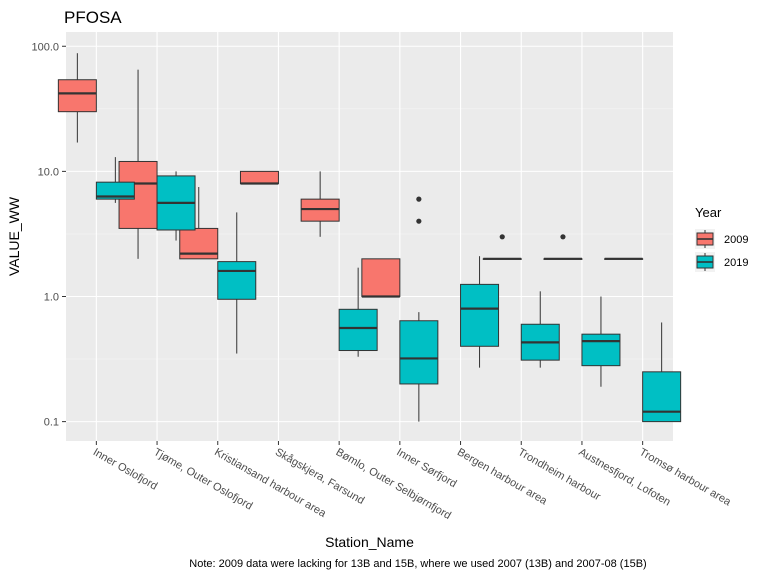 This screenshot has width=768, height=576. I want to click on legend-item-2009: 2009, so click(721, 239).